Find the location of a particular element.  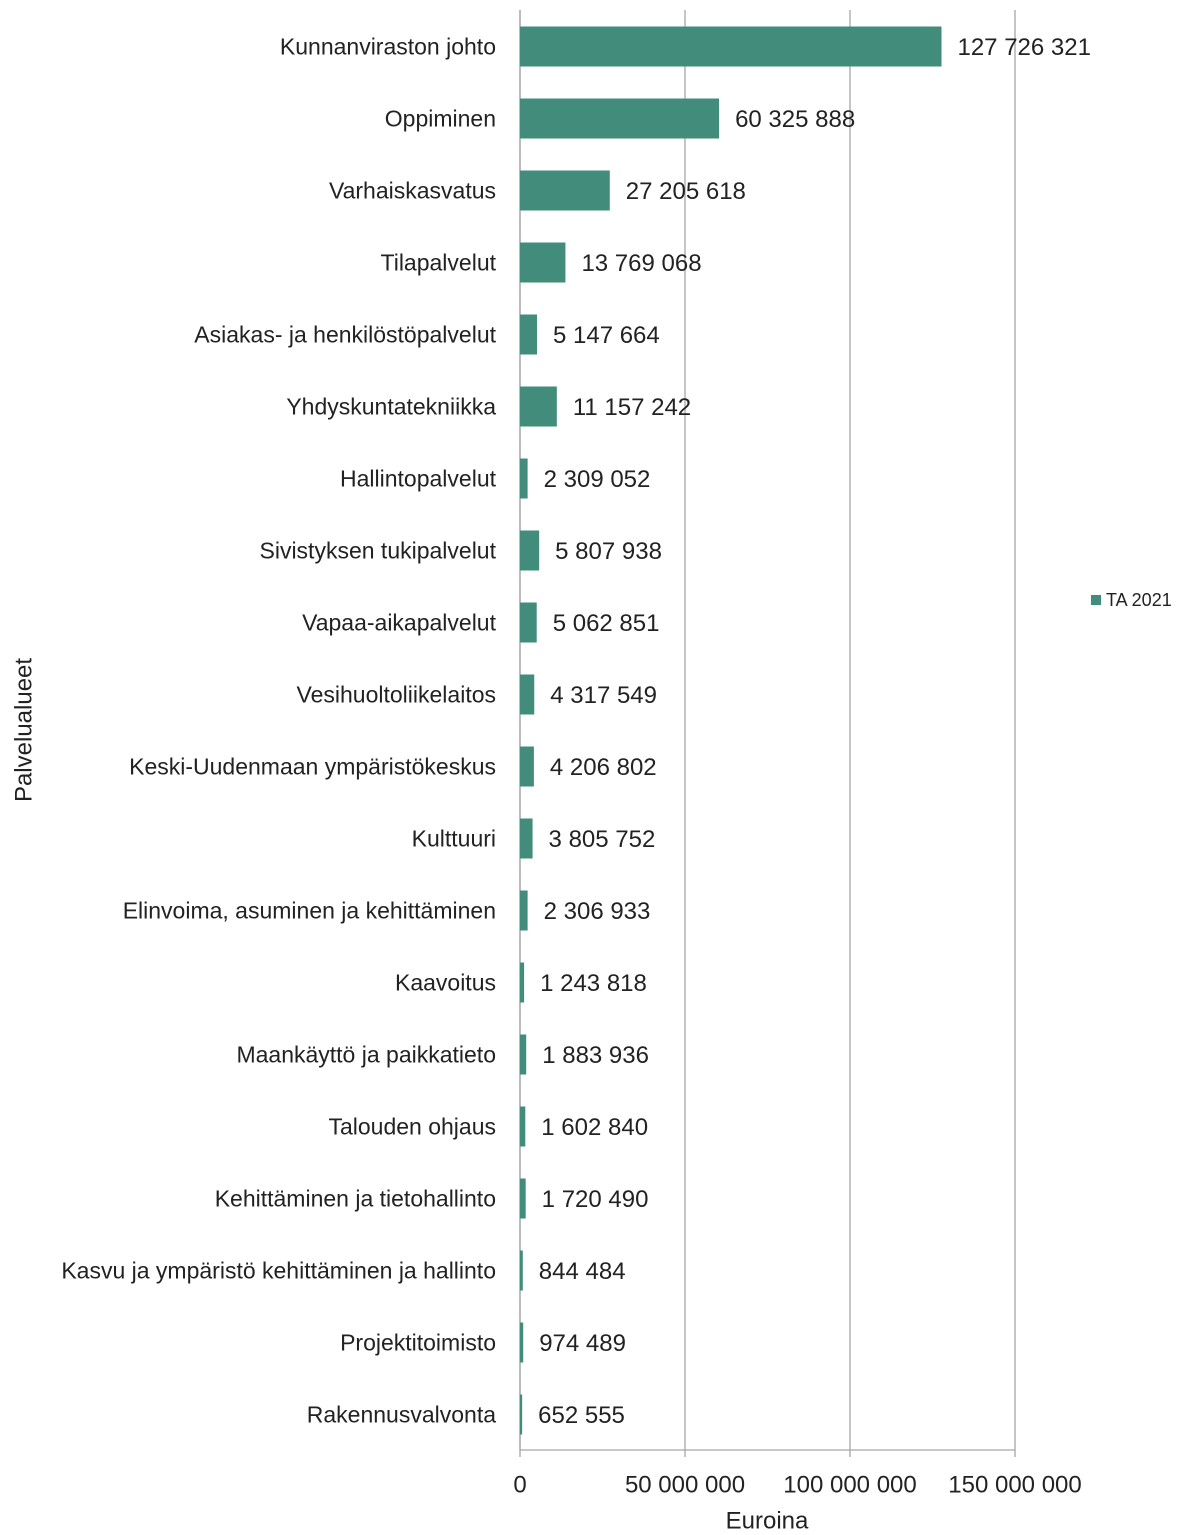

data-label: 1 602 840 is located at coordinates (594, 1127).